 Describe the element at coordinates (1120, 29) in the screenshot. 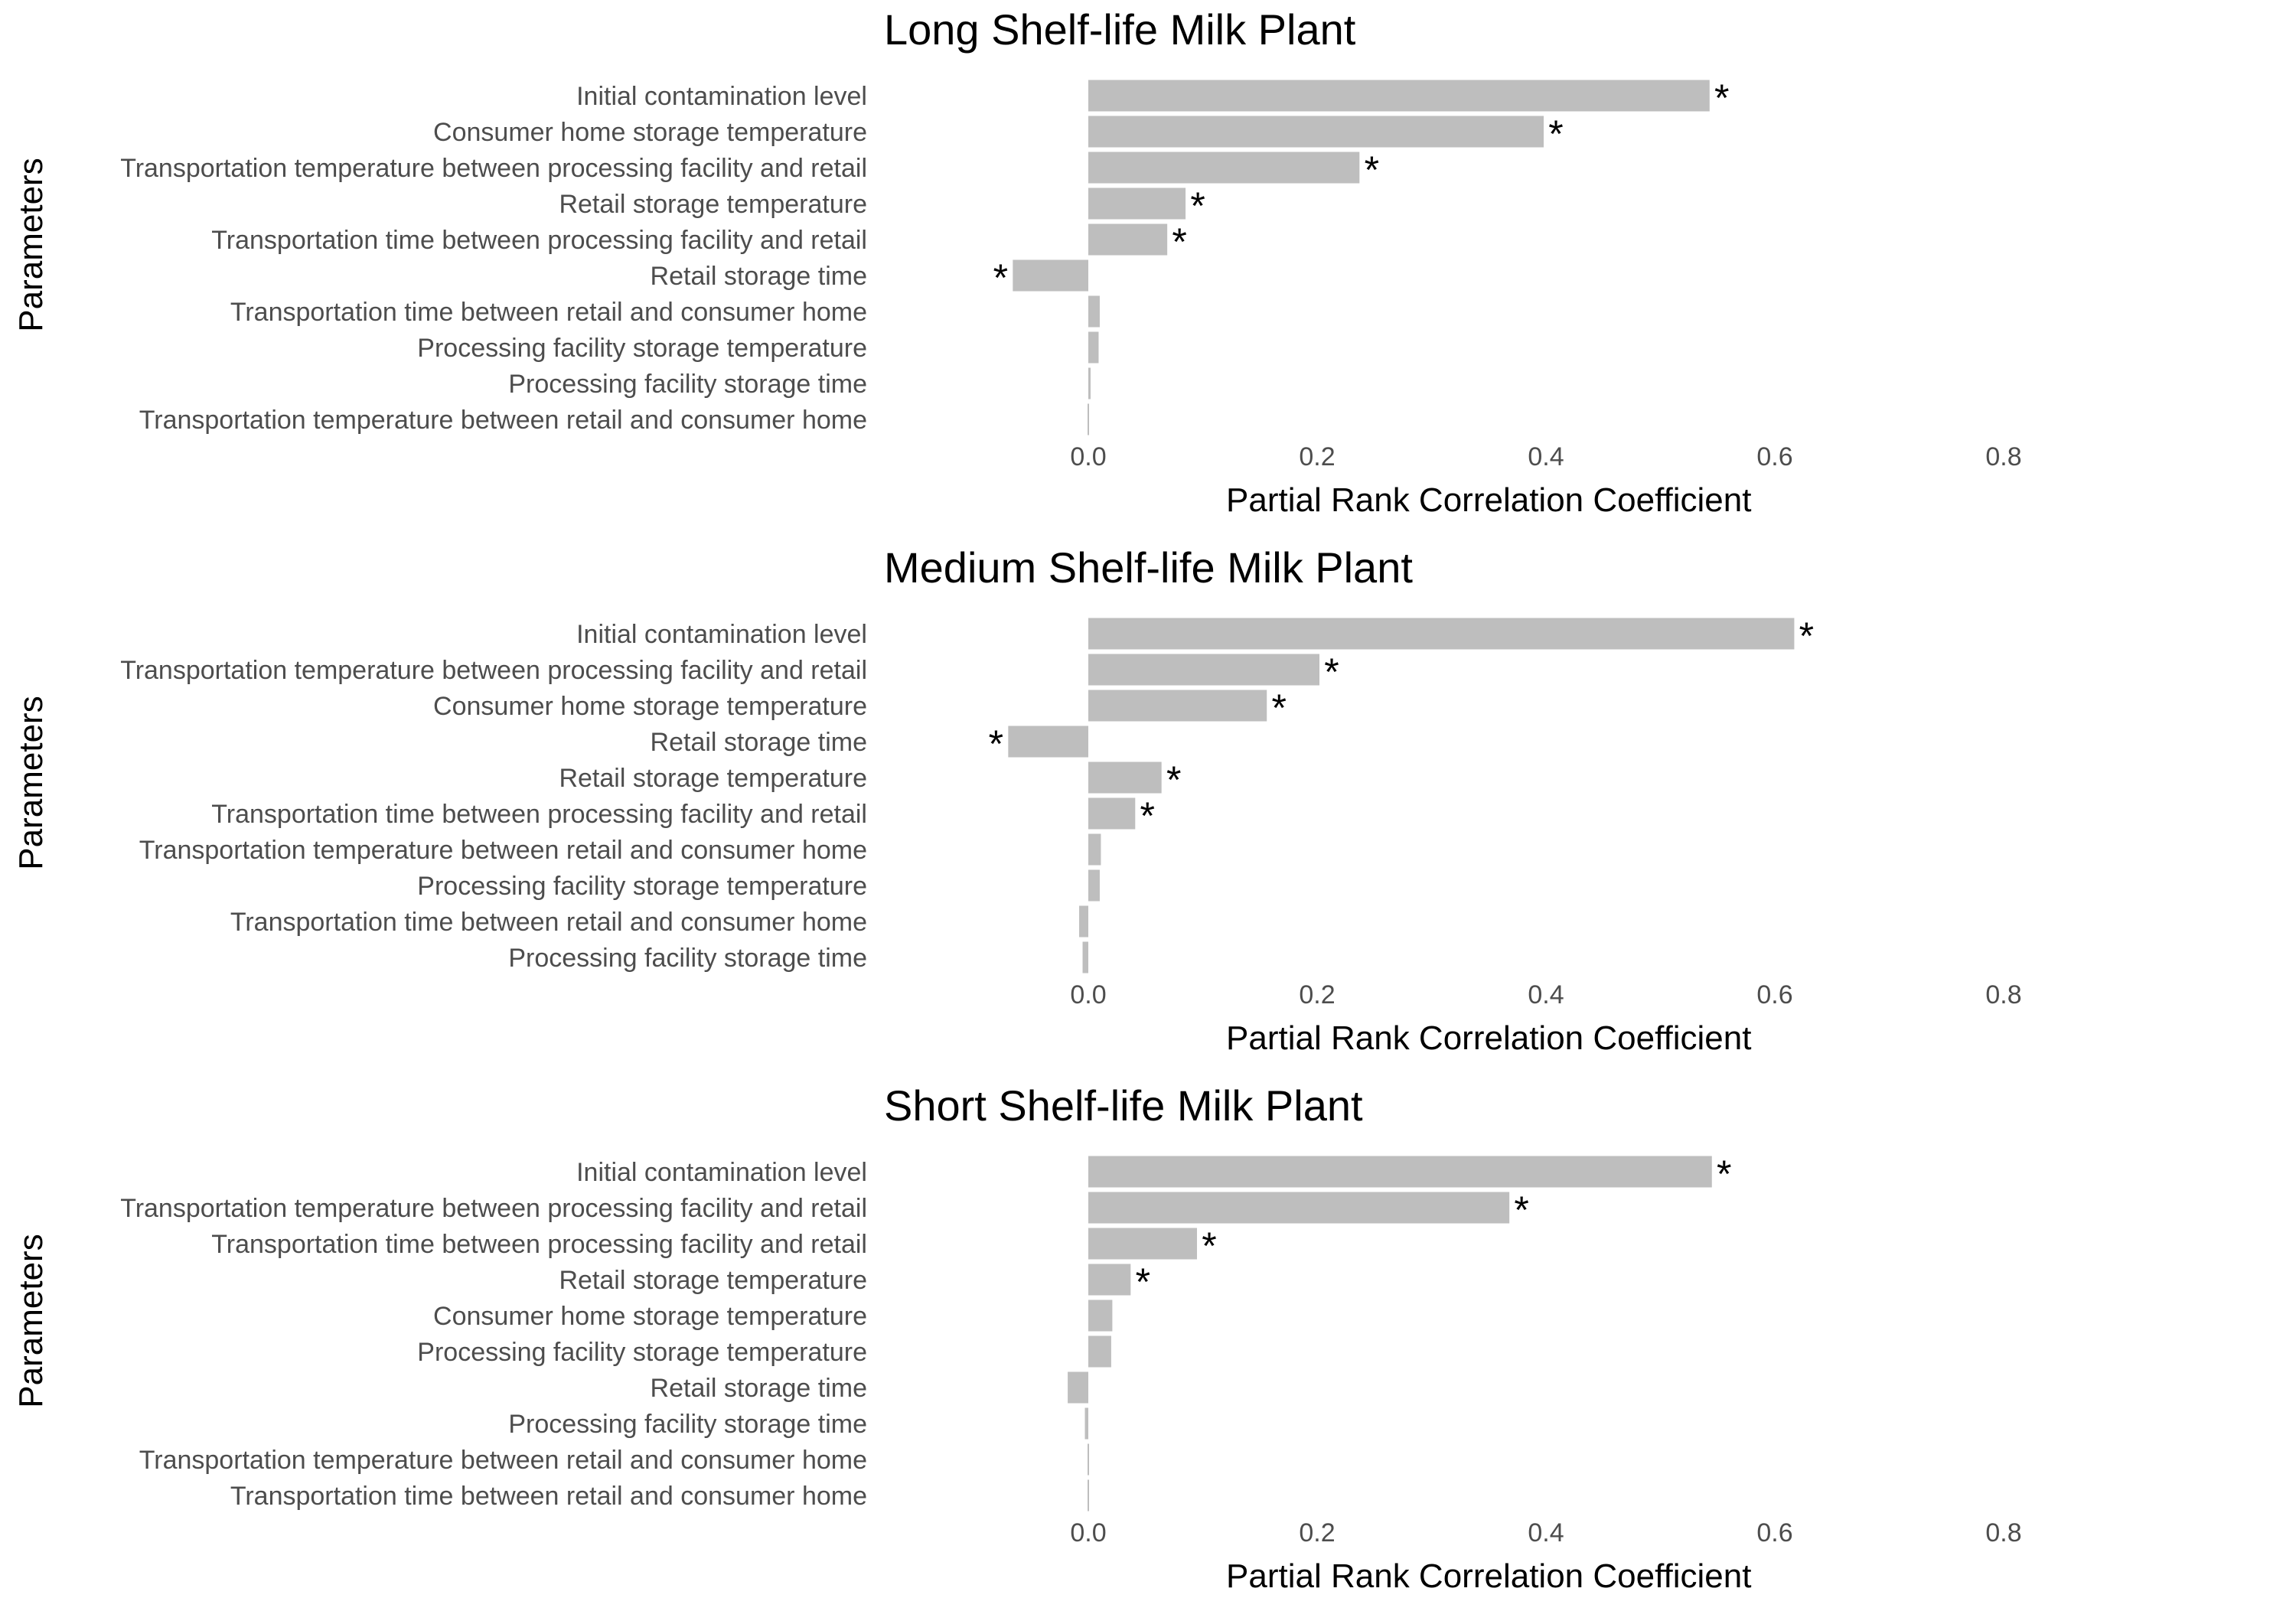

I see `panel-title: Long Shelf-life Milk Plant` at that location.